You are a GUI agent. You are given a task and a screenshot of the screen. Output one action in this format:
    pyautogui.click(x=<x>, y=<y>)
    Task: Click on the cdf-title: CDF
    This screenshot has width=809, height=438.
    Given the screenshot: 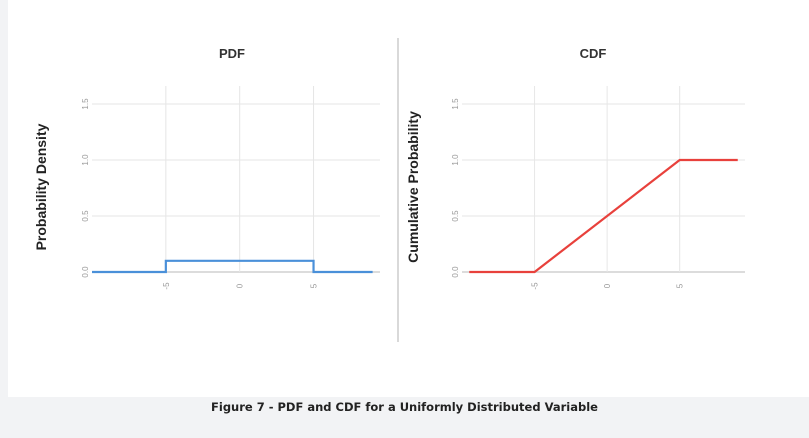 What is the action you would take?
    pyautogui.click(x=593, y=53)
    